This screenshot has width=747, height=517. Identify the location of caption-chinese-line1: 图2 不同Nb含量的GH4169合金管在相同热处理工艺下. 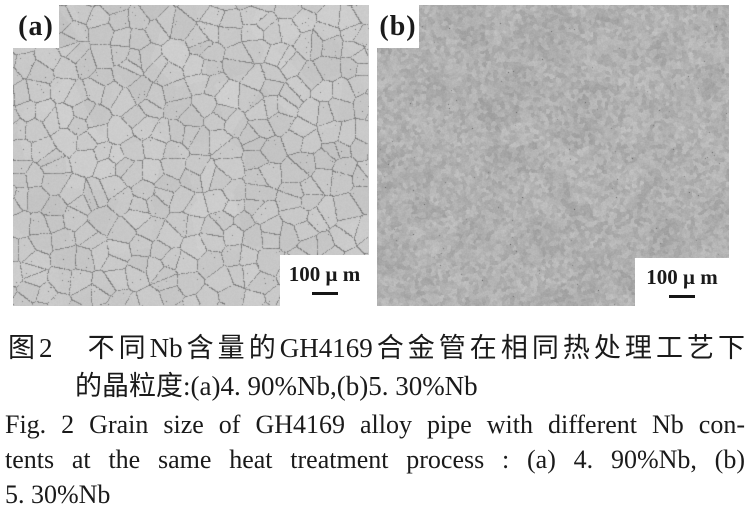
(376, 348).